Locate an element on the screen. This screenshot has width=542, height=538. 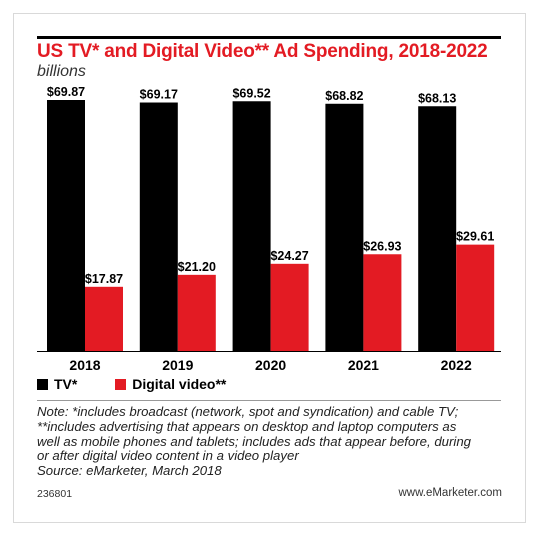
legend-label-tv: TV* is located at coordinates (66, 384).